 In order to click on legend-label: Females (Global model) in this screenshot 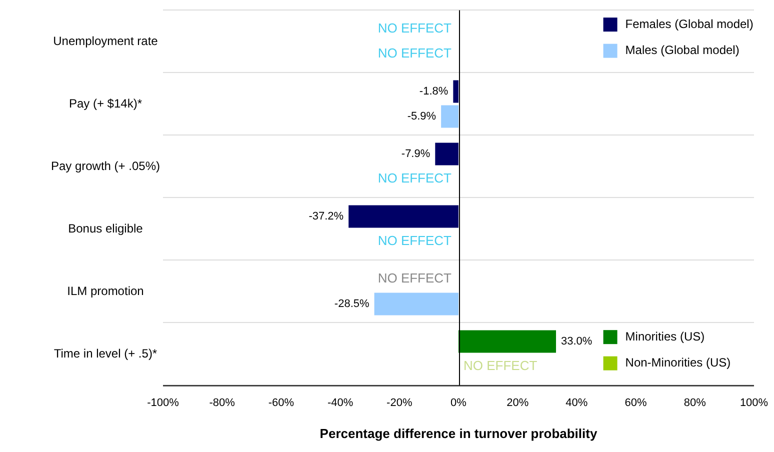, I will do `click(689, 23)`.